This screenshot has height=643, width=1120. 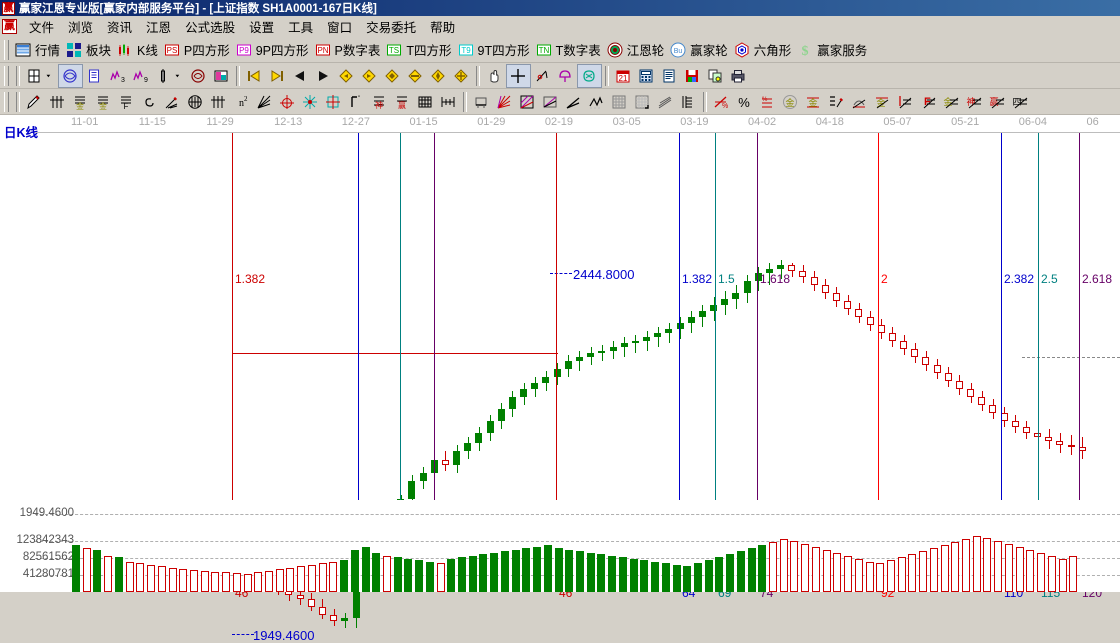 I want to click on toolbar-button-f-scale: F, so click(x=126, y=102).